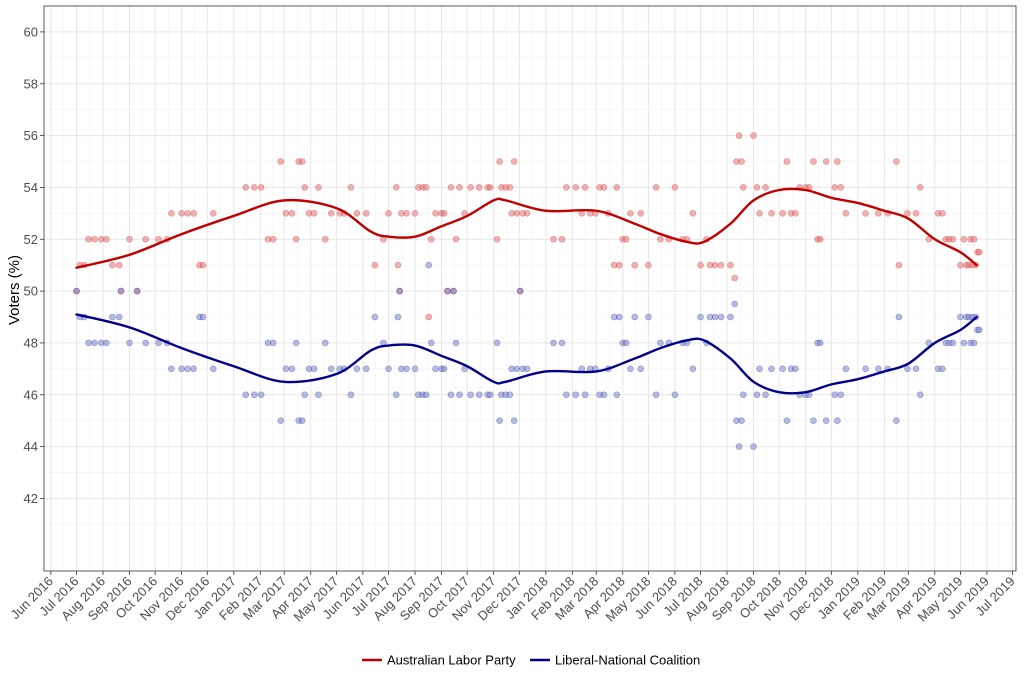 The width and height of the screenshot is (1024, 682). I want to click on y-tick-label: 50, so click(31, 291).